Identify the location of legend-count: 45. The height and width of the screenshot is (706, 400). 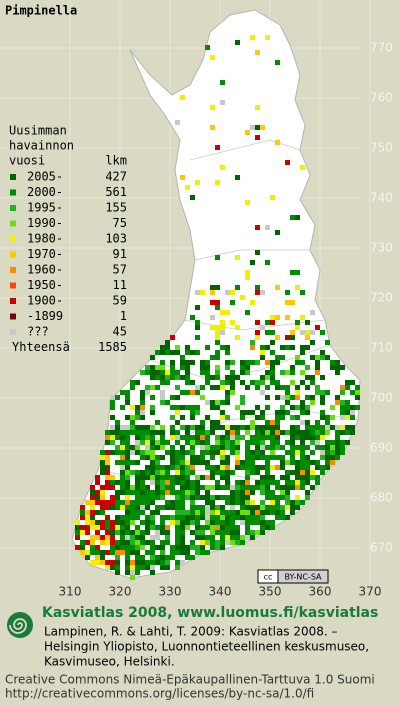
(120, 332).